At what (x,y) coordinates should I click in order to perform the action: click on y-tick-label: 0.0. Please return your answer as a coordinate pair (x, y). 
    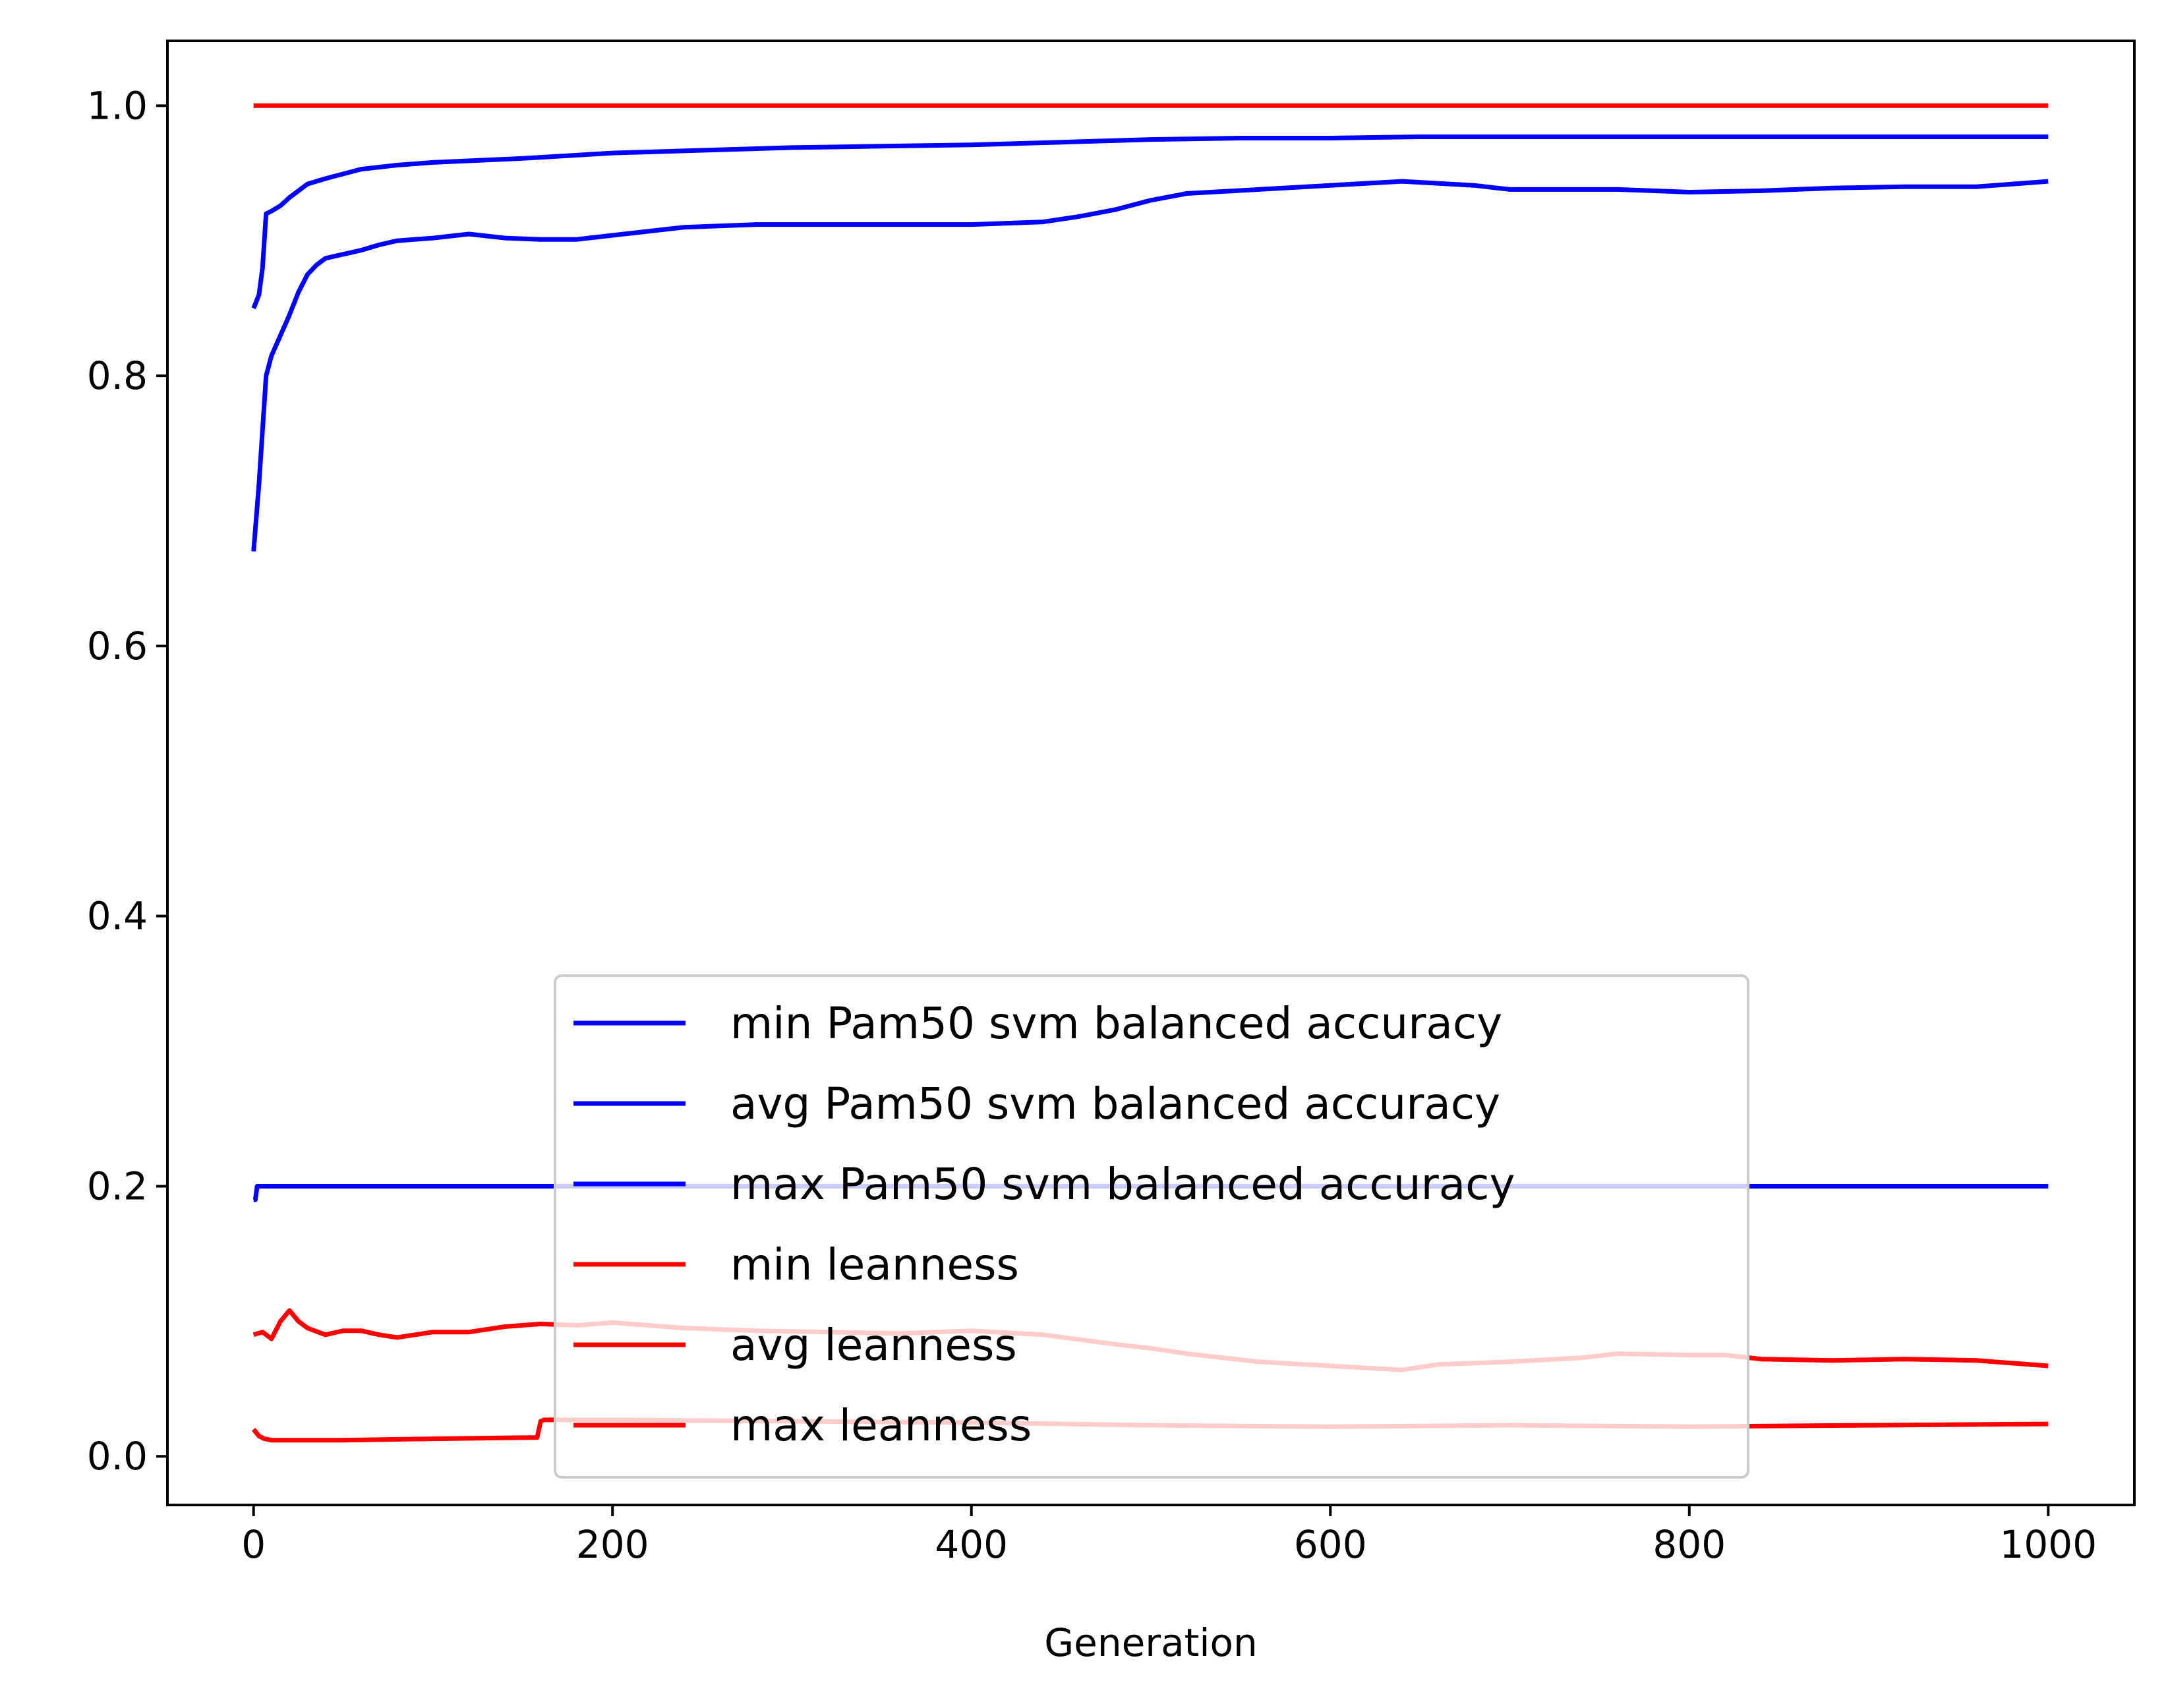
    Looking at the image, I should click on (117, 1456).